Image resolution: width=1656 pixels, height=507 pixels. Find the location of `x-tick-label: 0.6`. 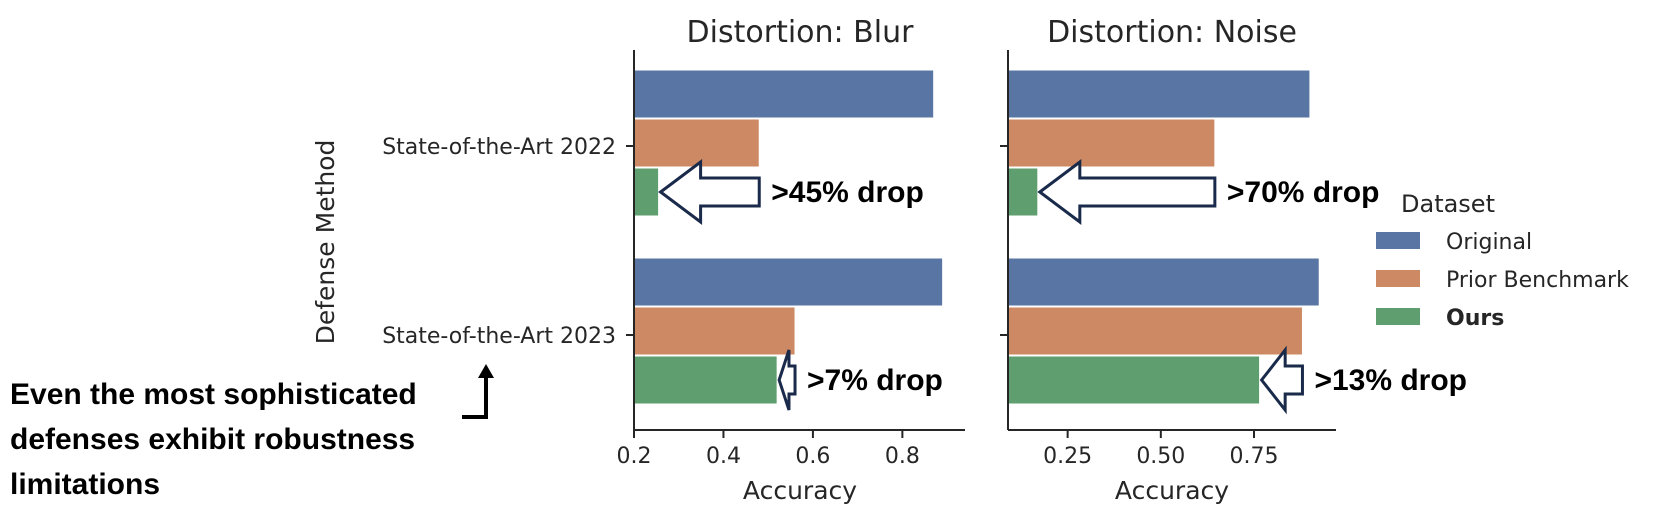

x-tick-label: 0.6 is located at coordinates (812, 456).